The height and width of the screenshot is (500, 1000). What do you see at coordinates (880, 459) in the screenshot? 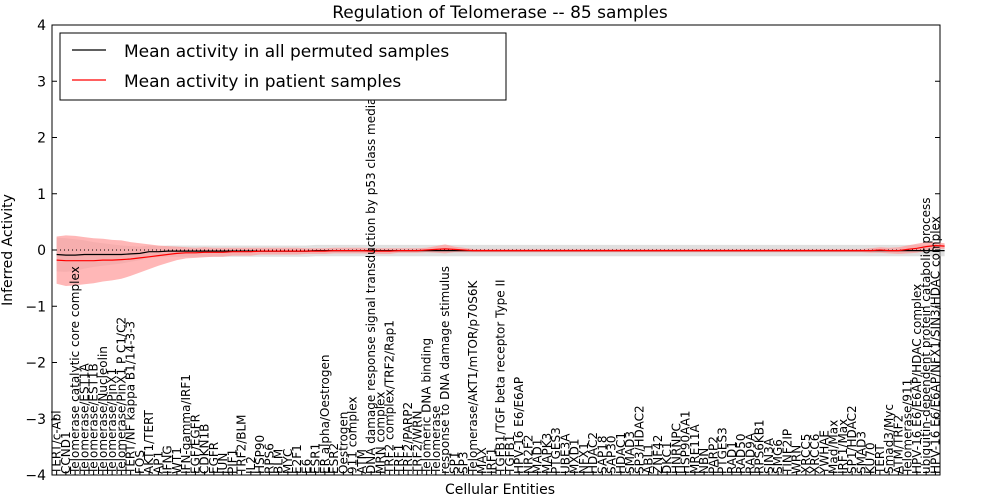
I see `x-tick-label: TERT` at bounding box center [880, 459].